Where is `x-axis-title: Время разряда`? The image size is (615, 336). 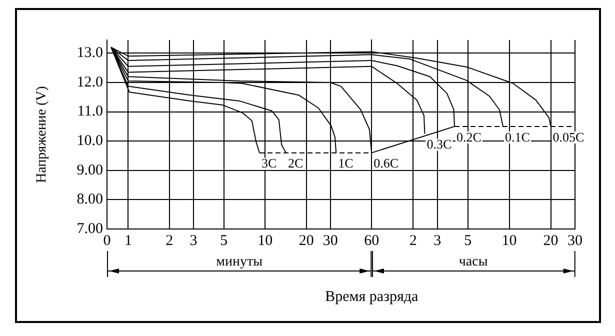
x-axis-title: Время разряда is located at coordinates (372, 296).